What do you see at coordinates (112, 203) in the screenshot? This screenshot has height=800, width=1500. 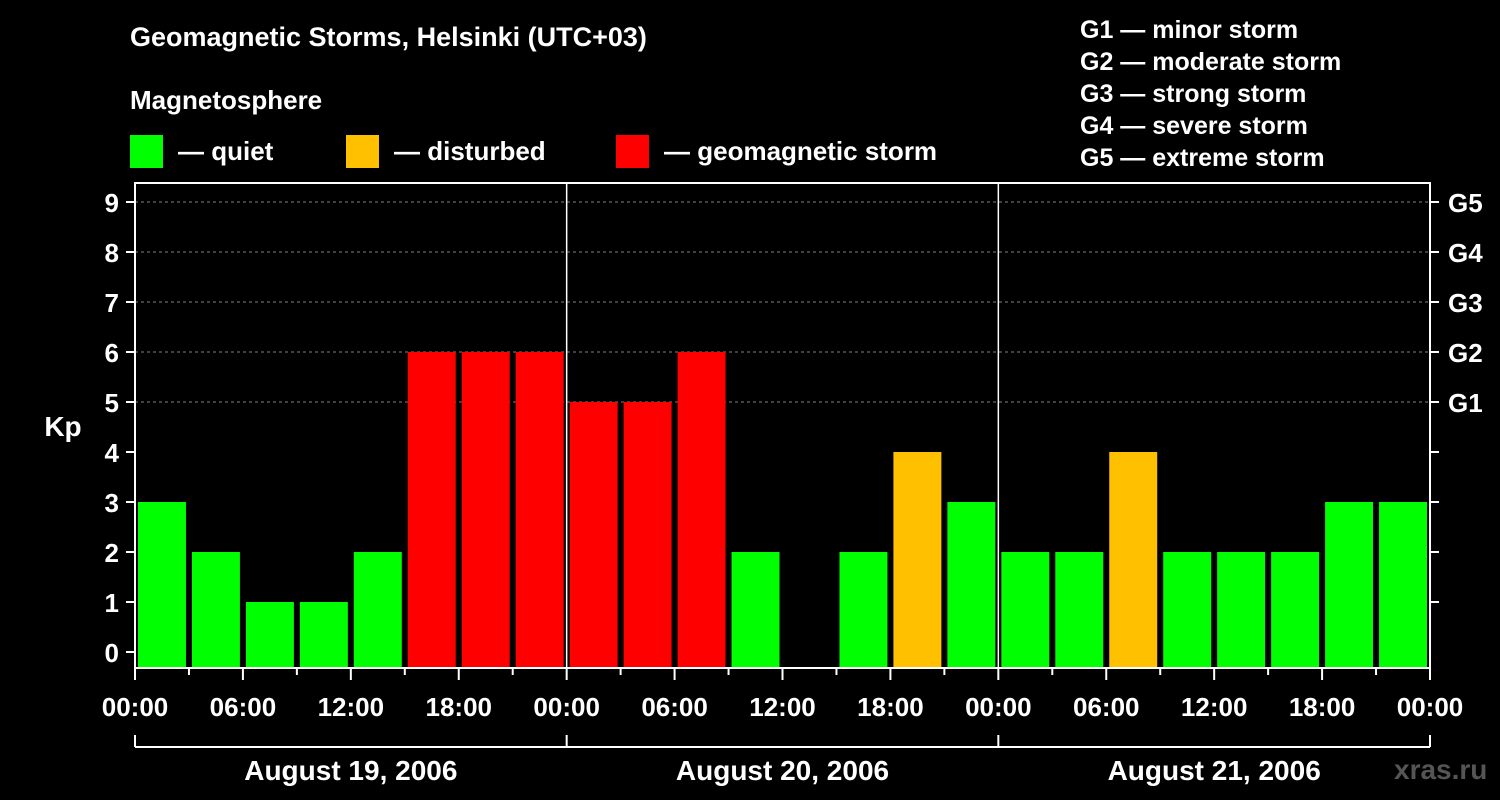 I see `y-tick-label: 9` at bounding box center [112, 203].